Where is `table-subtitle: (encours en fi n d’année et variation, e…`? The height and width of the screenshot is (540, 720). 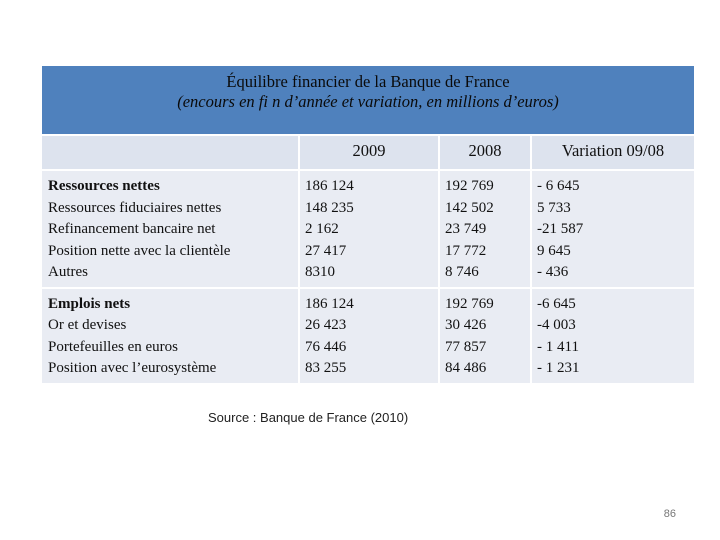
table-subtitle: (encours en fi n d’année et variation, e… is located at coordinates (368, 101).